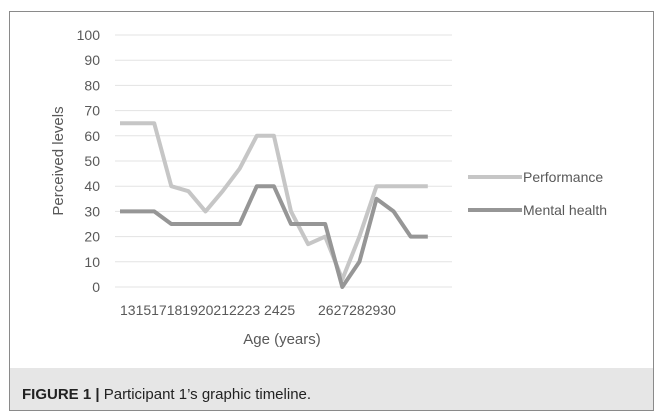 This screenshot has width=659, height=418. Describe the element at coordinates (92, 60) in the screenshot. I see `y-tick-label-90: 90` at that location.